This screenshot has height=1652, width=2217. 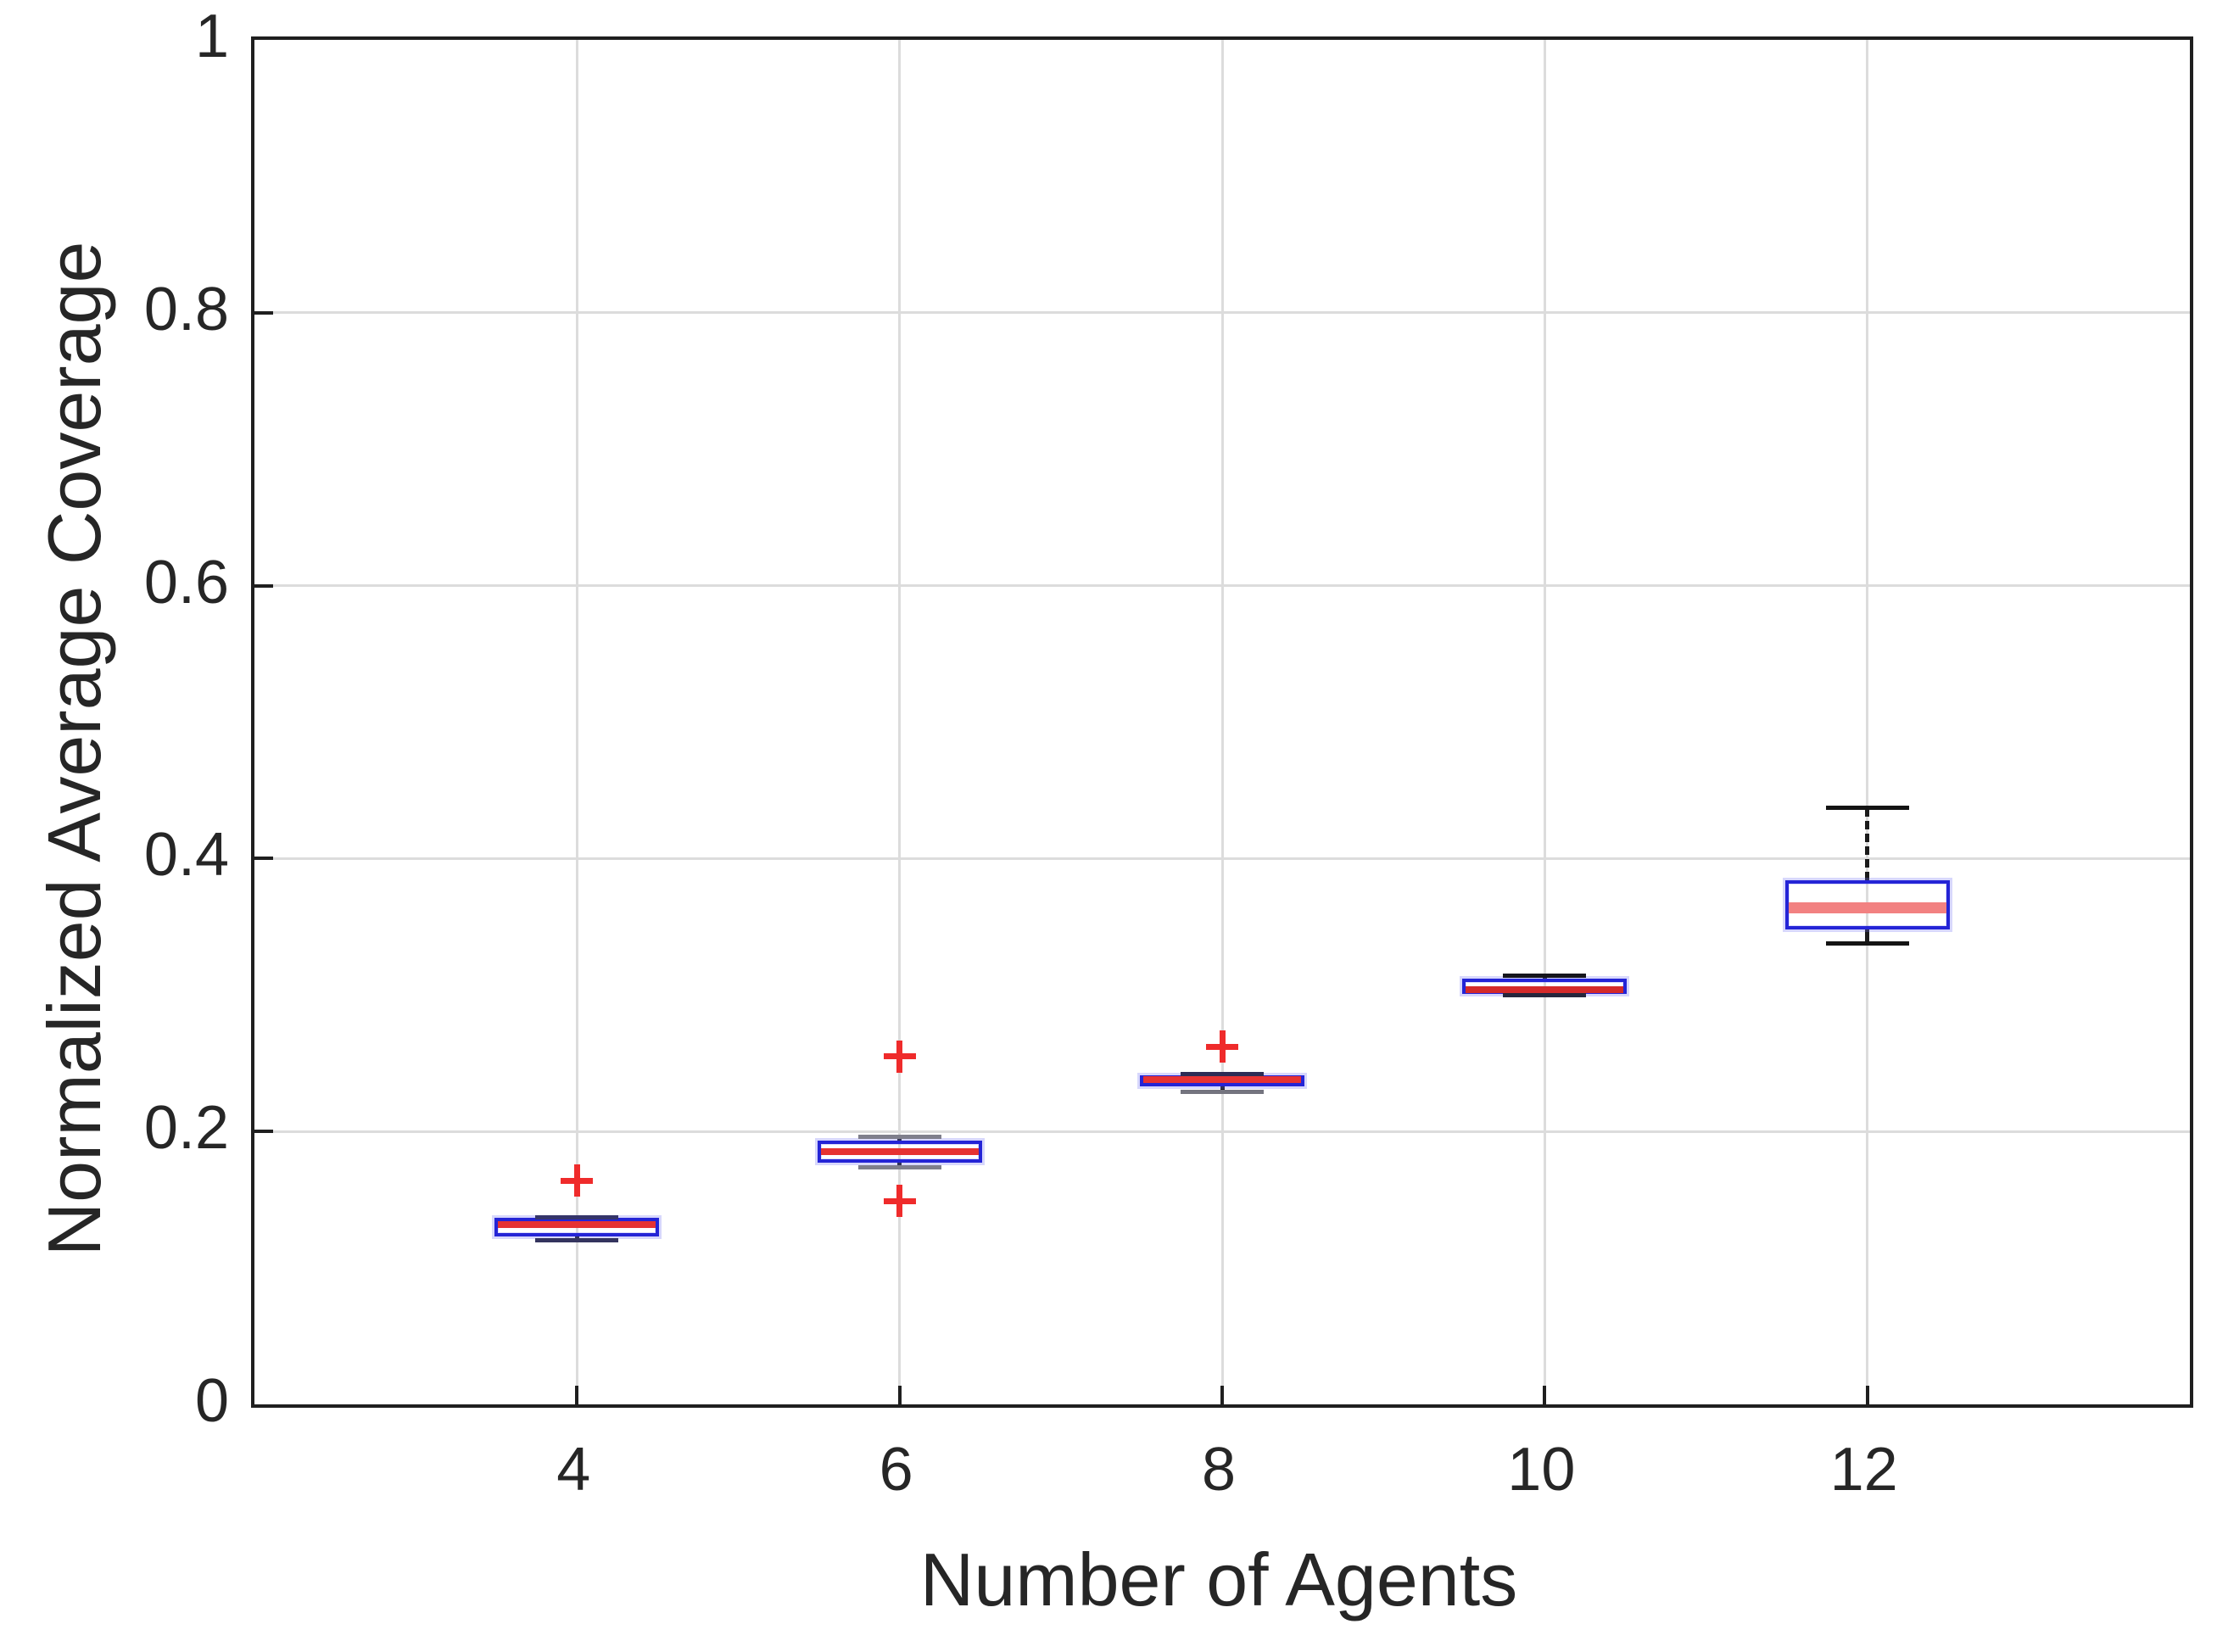 I want to click on x-tick-label: 8, so click(x=1219, y=1470).